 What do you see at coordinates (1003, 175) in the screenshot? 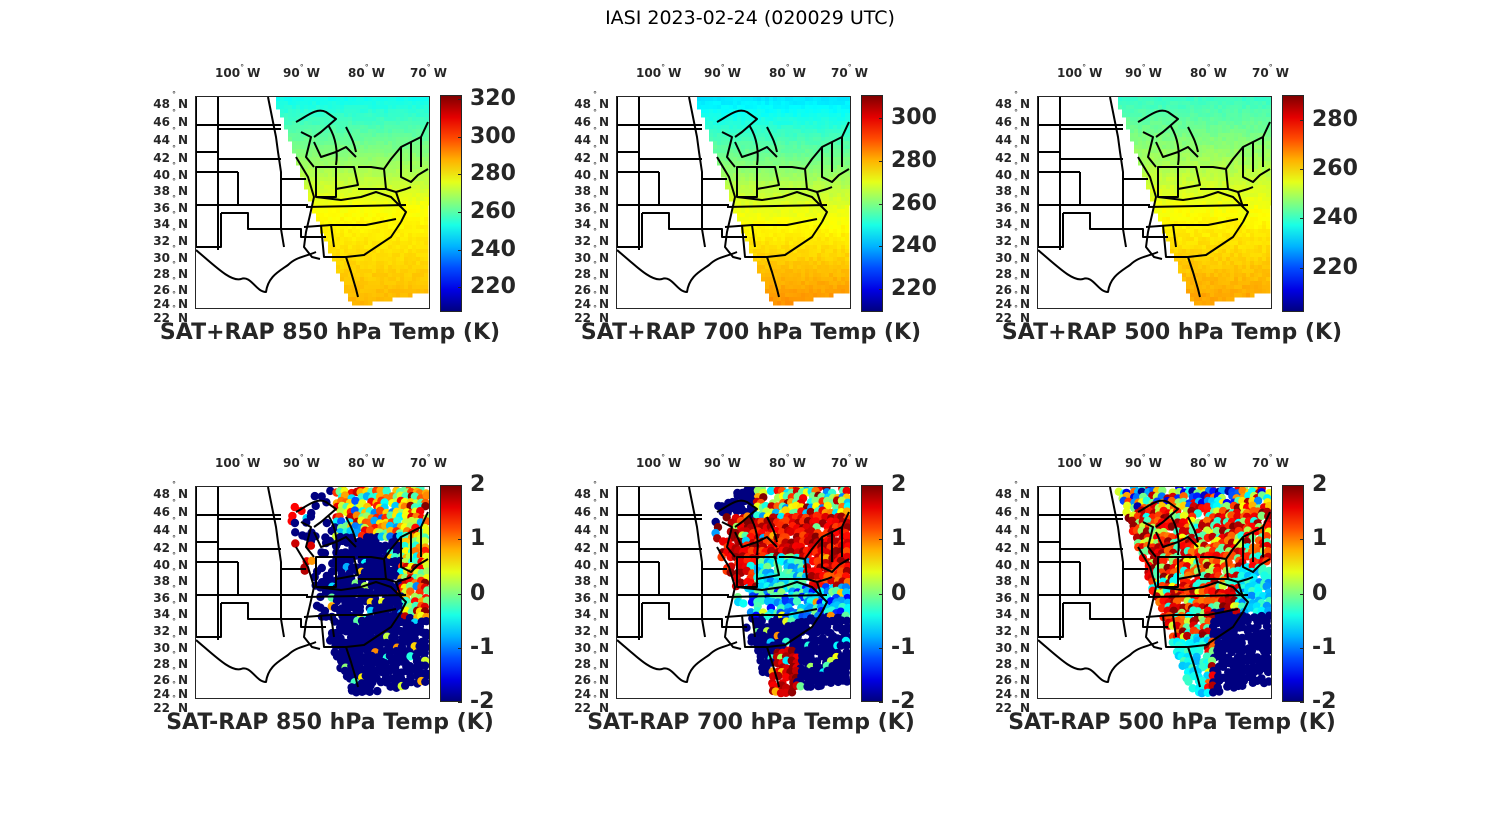
I see `lat-value: 40` at bounding box center [1003, 175].